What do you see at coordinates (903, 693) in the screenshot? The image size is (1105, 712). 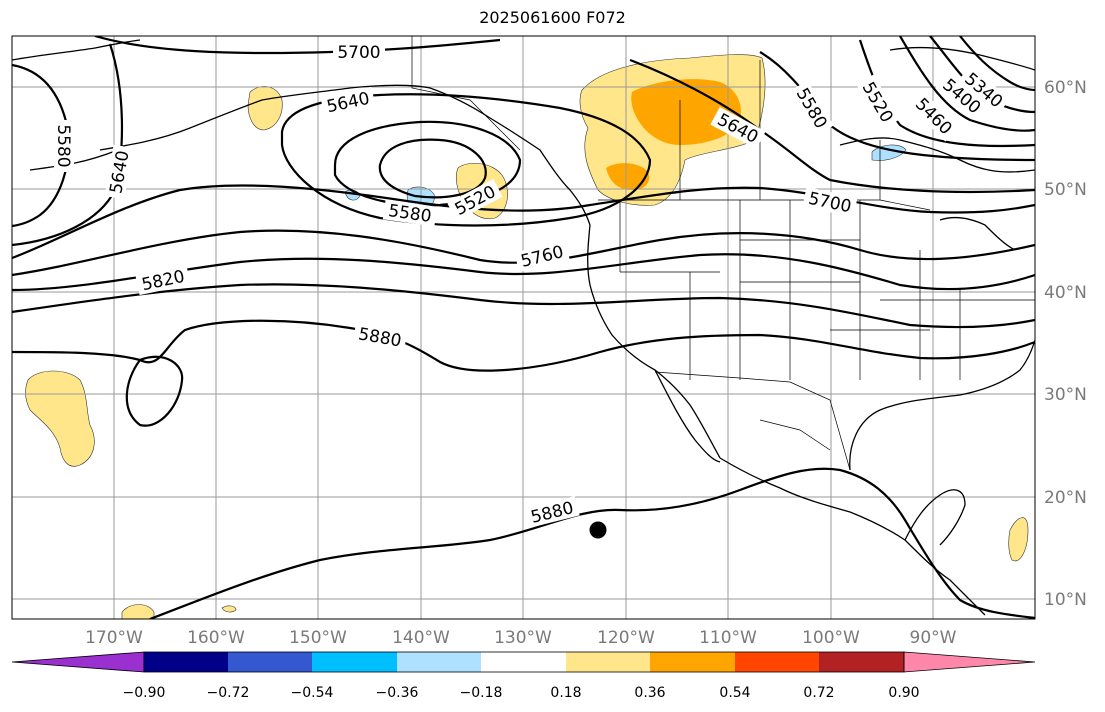 I see `colorbar-tick: 0.90` at bounding box center [903, 693].